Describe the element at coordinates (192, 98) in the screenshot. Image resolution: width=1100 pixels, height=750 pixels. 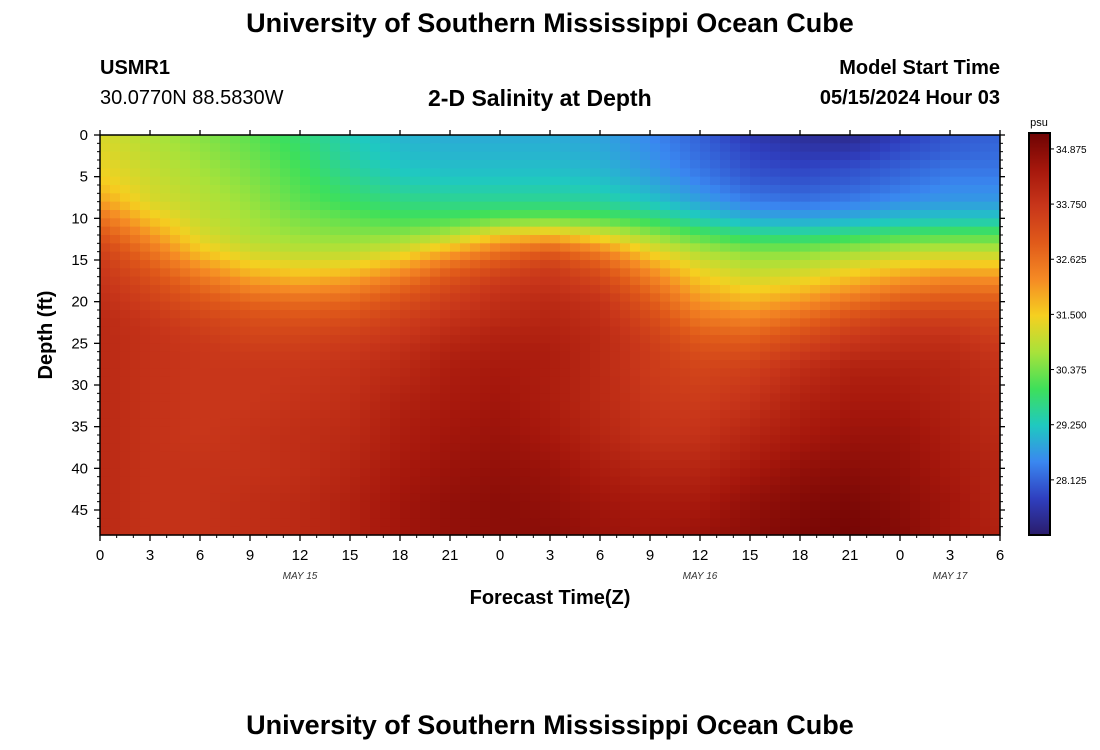
I see `station-coordinates: 30.0770N 88.5830W` at that location.